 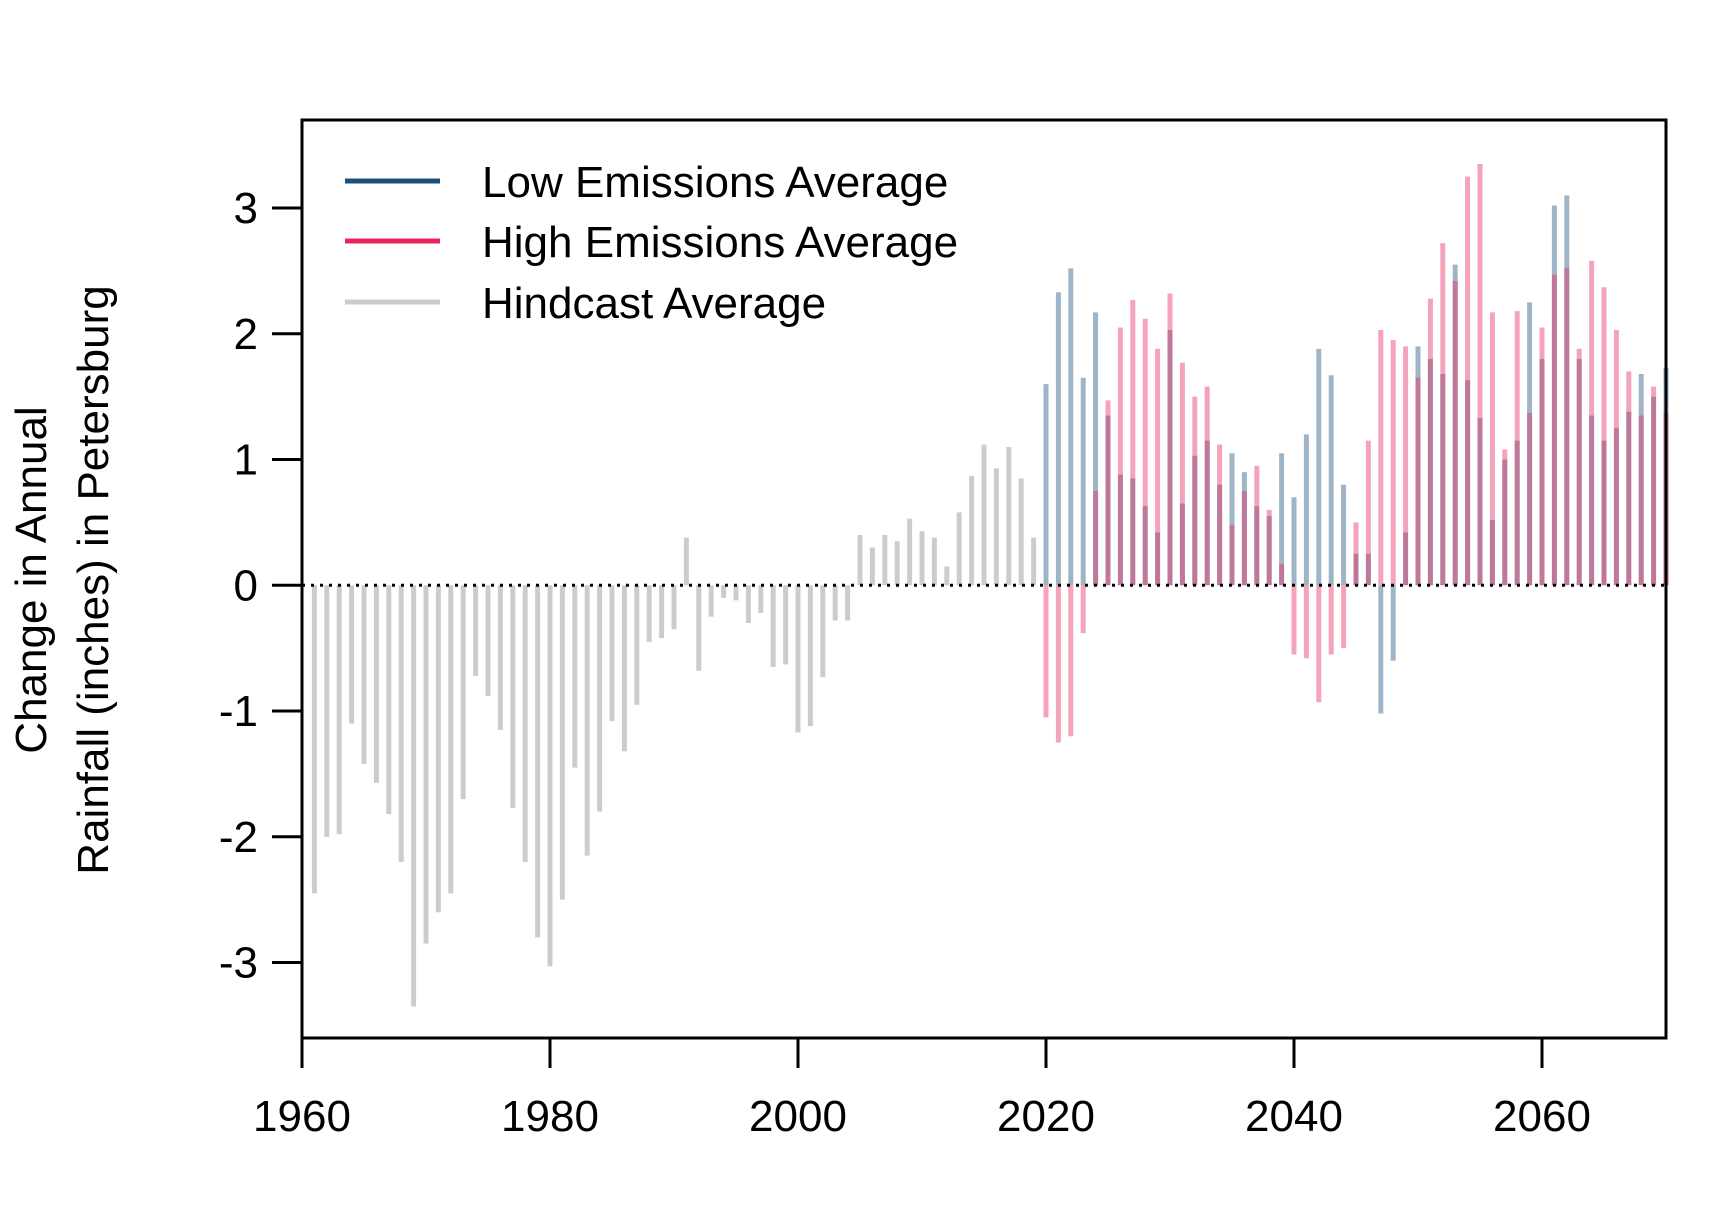 What do you see at coordinates (302, 1116) in the screenshot?
I see `x-tick-label-1960: 1960` at bounding box center [302, 1116].